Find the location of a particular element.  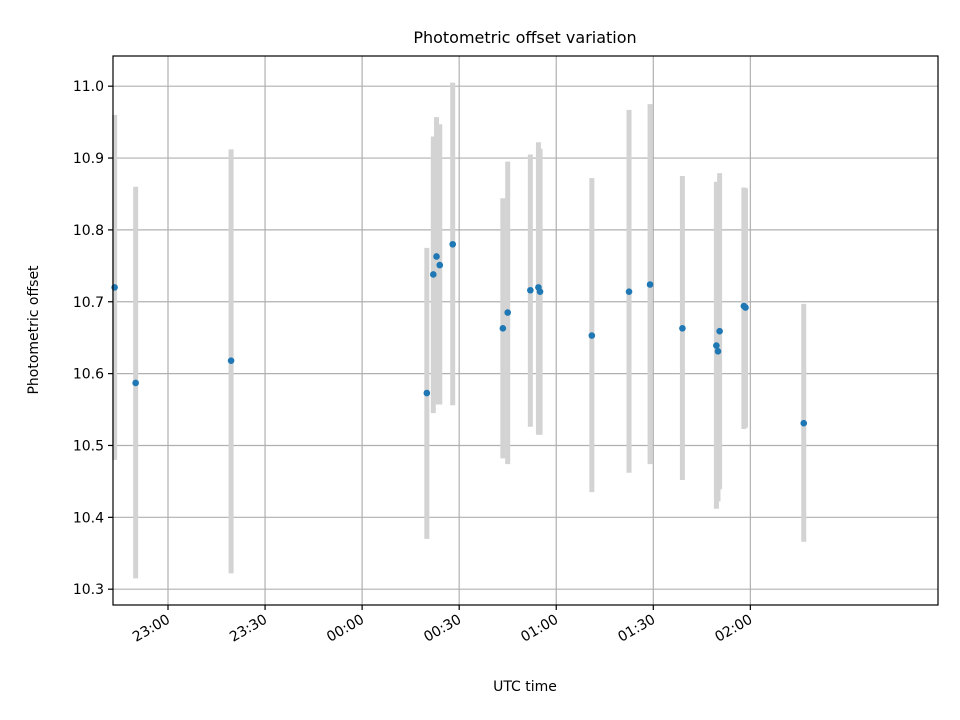

y-tick-label: 10.9 is located at coordinates (88, 159).